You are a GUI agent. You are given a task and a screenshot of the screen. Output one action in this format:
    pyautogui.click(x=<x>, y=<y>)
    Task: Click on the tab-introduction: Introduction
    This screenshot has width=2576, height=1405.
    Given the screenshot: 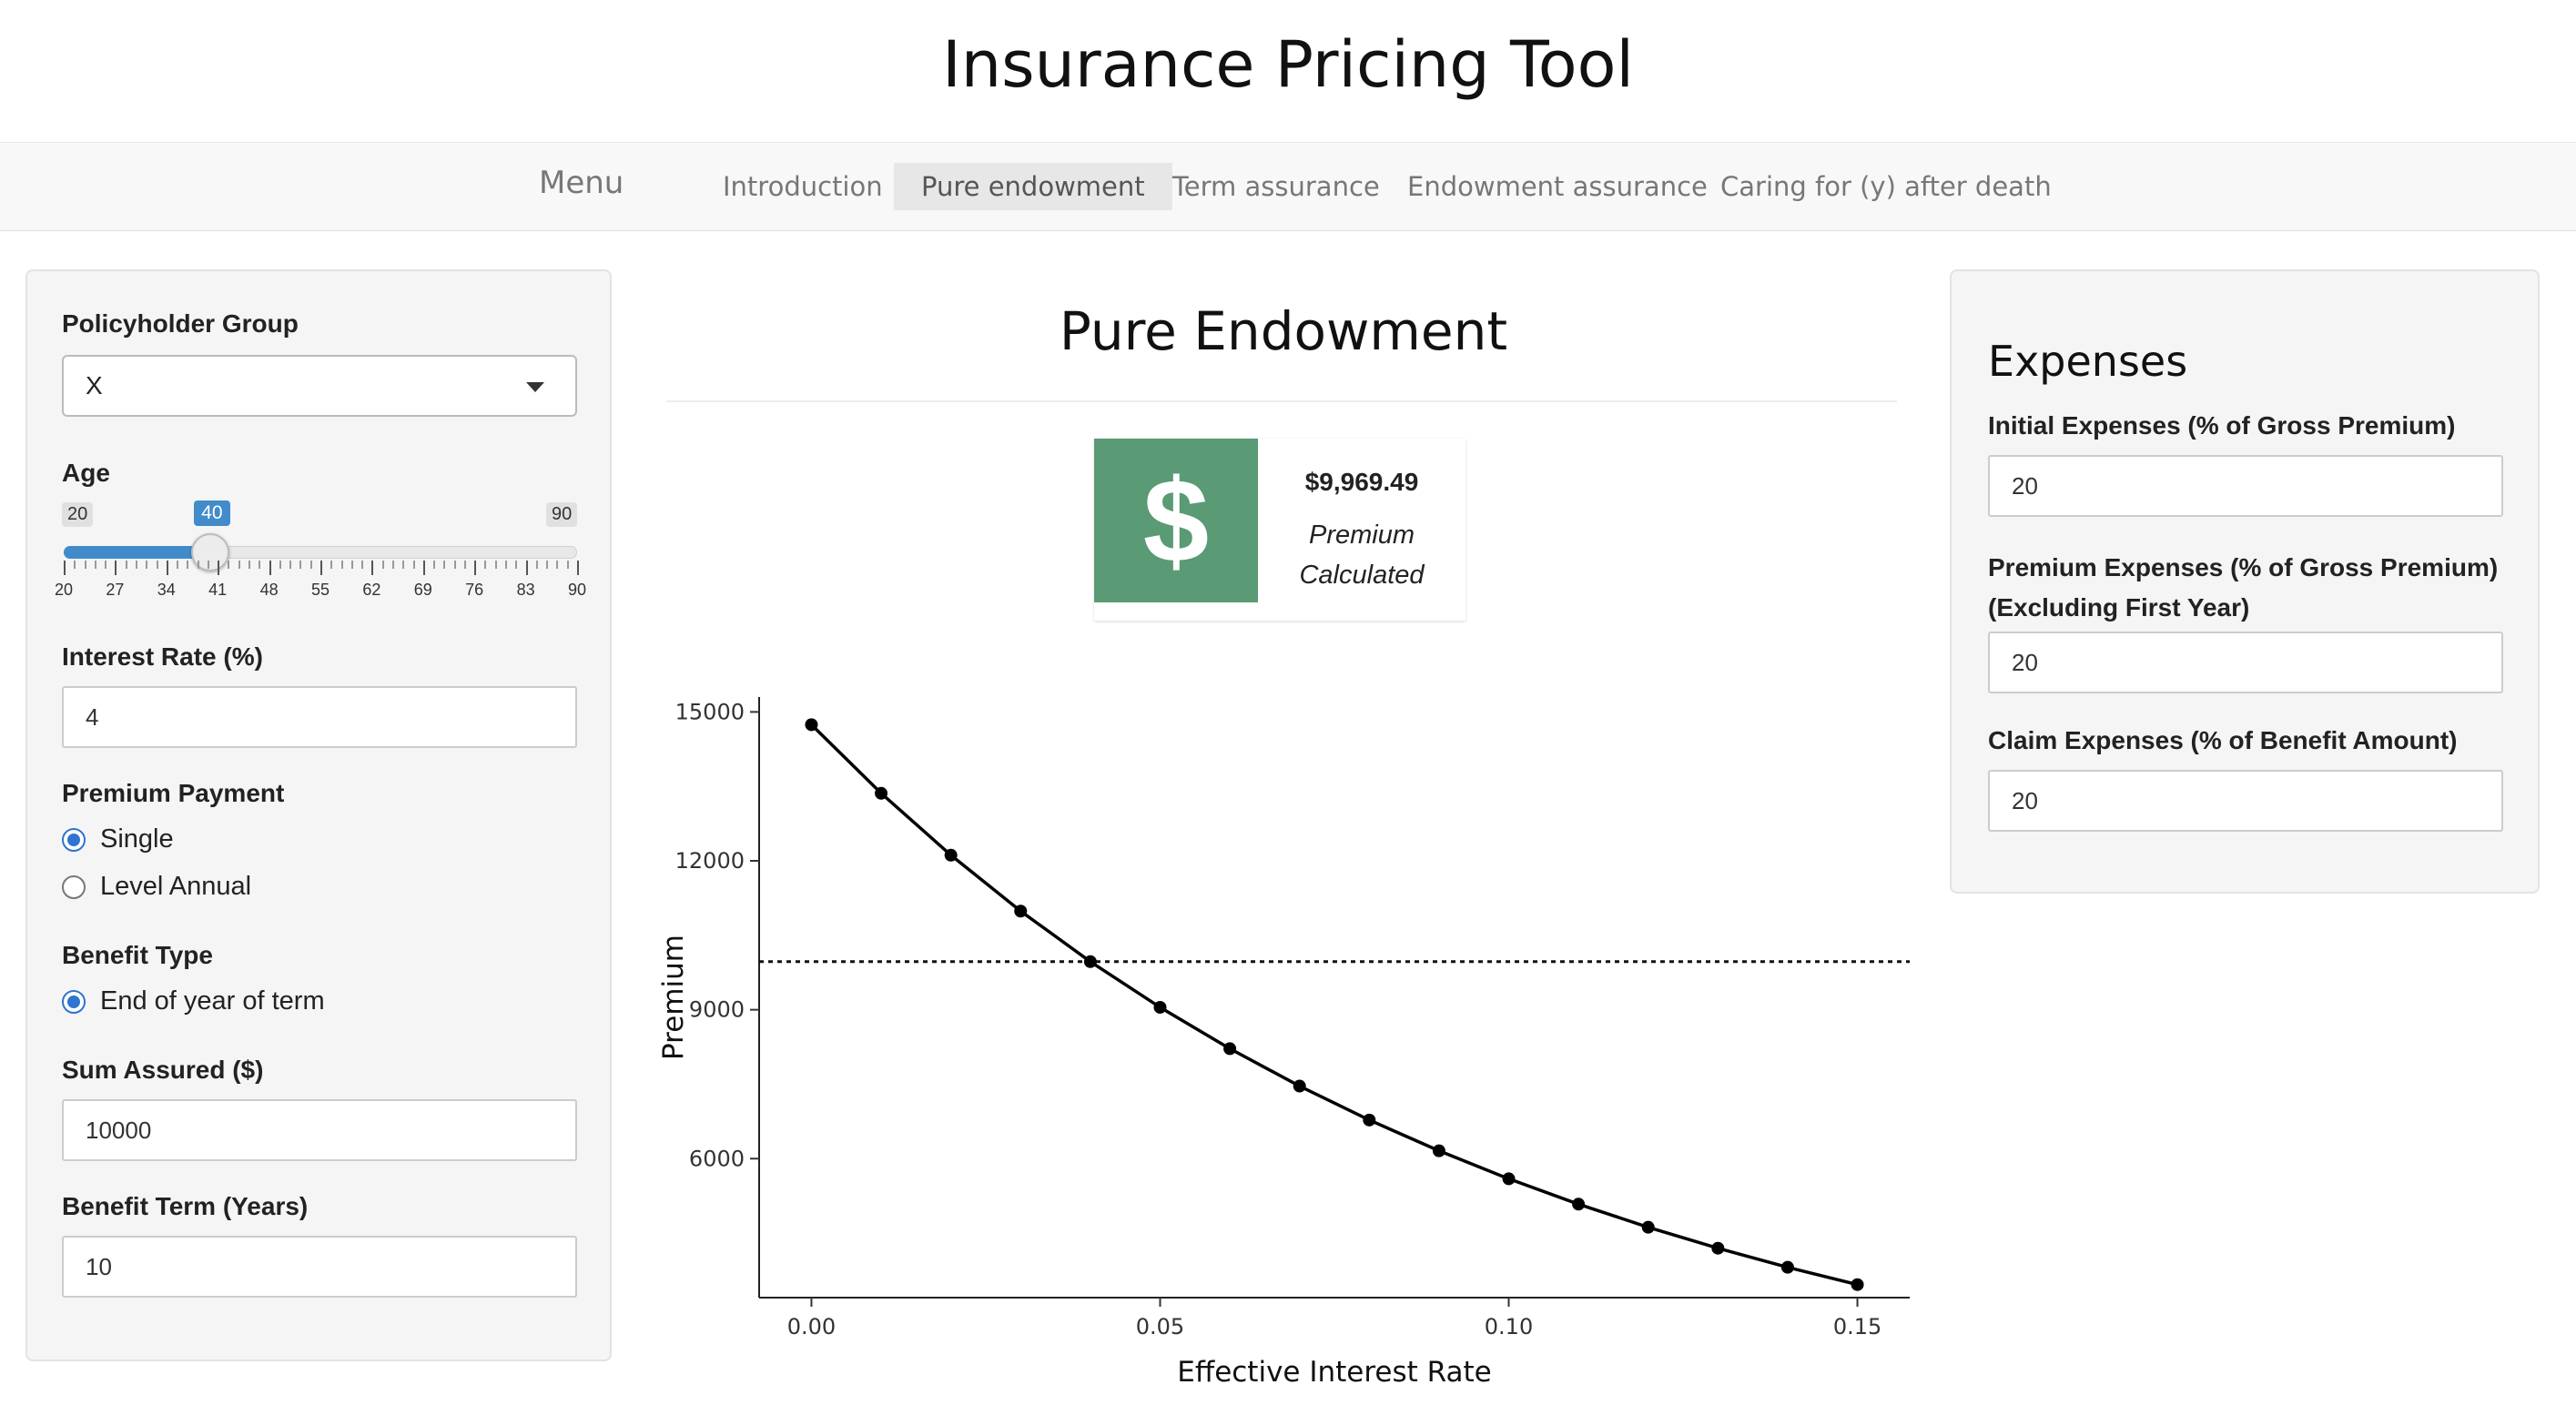 What is the action you would take?
    pyautogui.click(x=803, y=186)
    